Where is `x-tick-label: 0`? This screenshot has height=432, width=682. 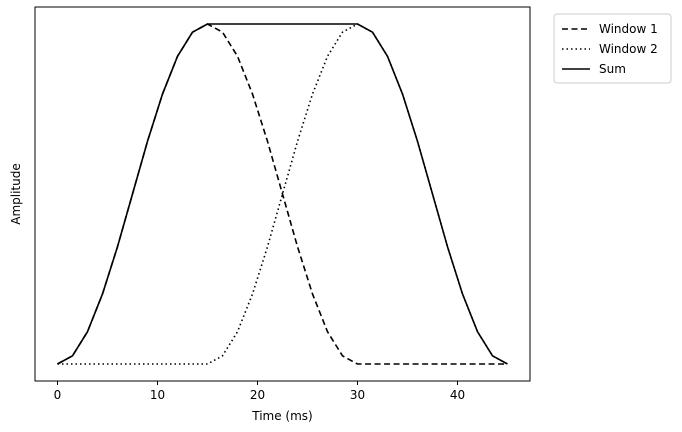 x-tick-label: 0 is located at coordinates (58, 395).